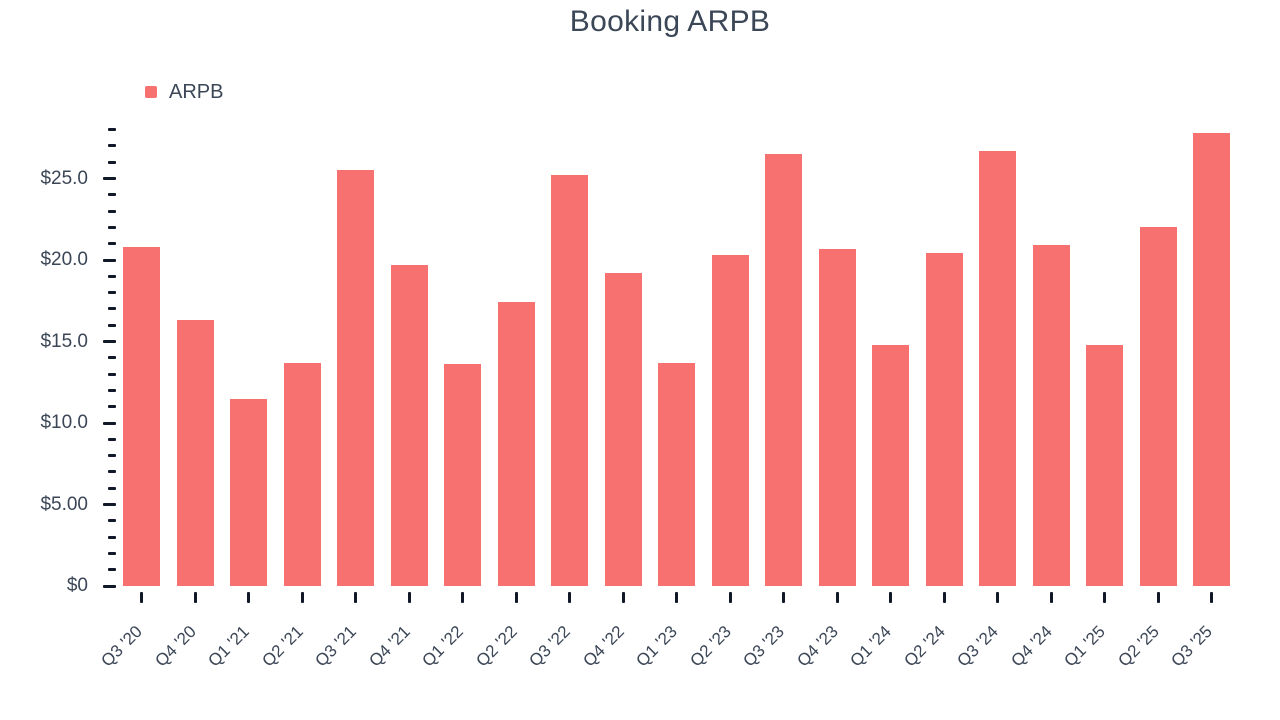  What do you see at coordinates (1031, 646) in the screenshot?
I see `x-axis-label: Q4 '24` at bounding box center [1031, 646].